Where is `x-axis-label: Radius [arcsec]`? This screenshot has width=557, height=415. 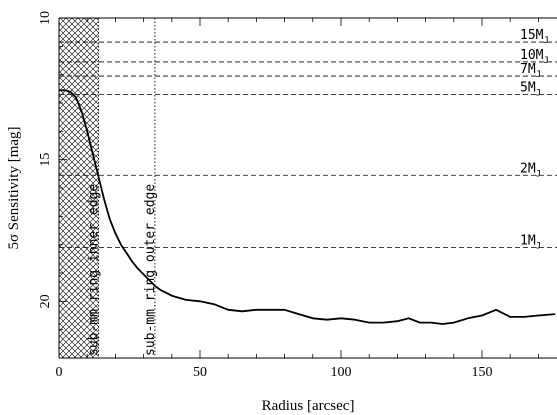
x-axis-label: Radius [arcsec] is located at coordinates (308, 406).